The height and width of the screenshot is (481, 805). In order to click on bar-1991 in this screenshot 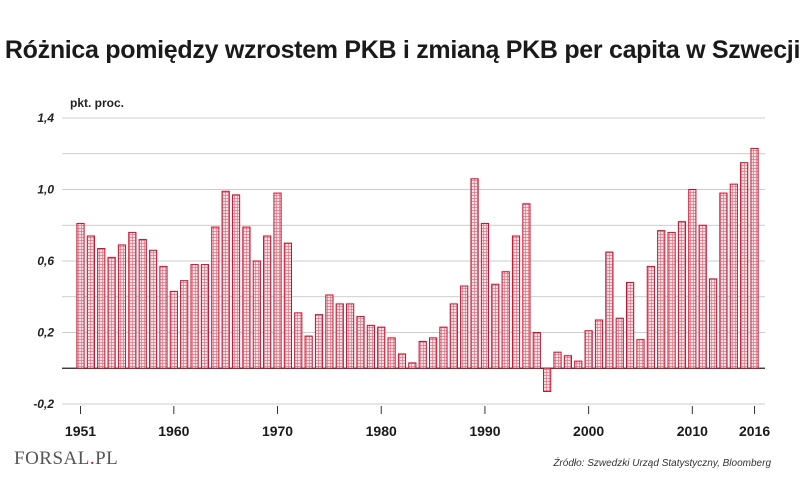, I will do `click(495, 326)`.